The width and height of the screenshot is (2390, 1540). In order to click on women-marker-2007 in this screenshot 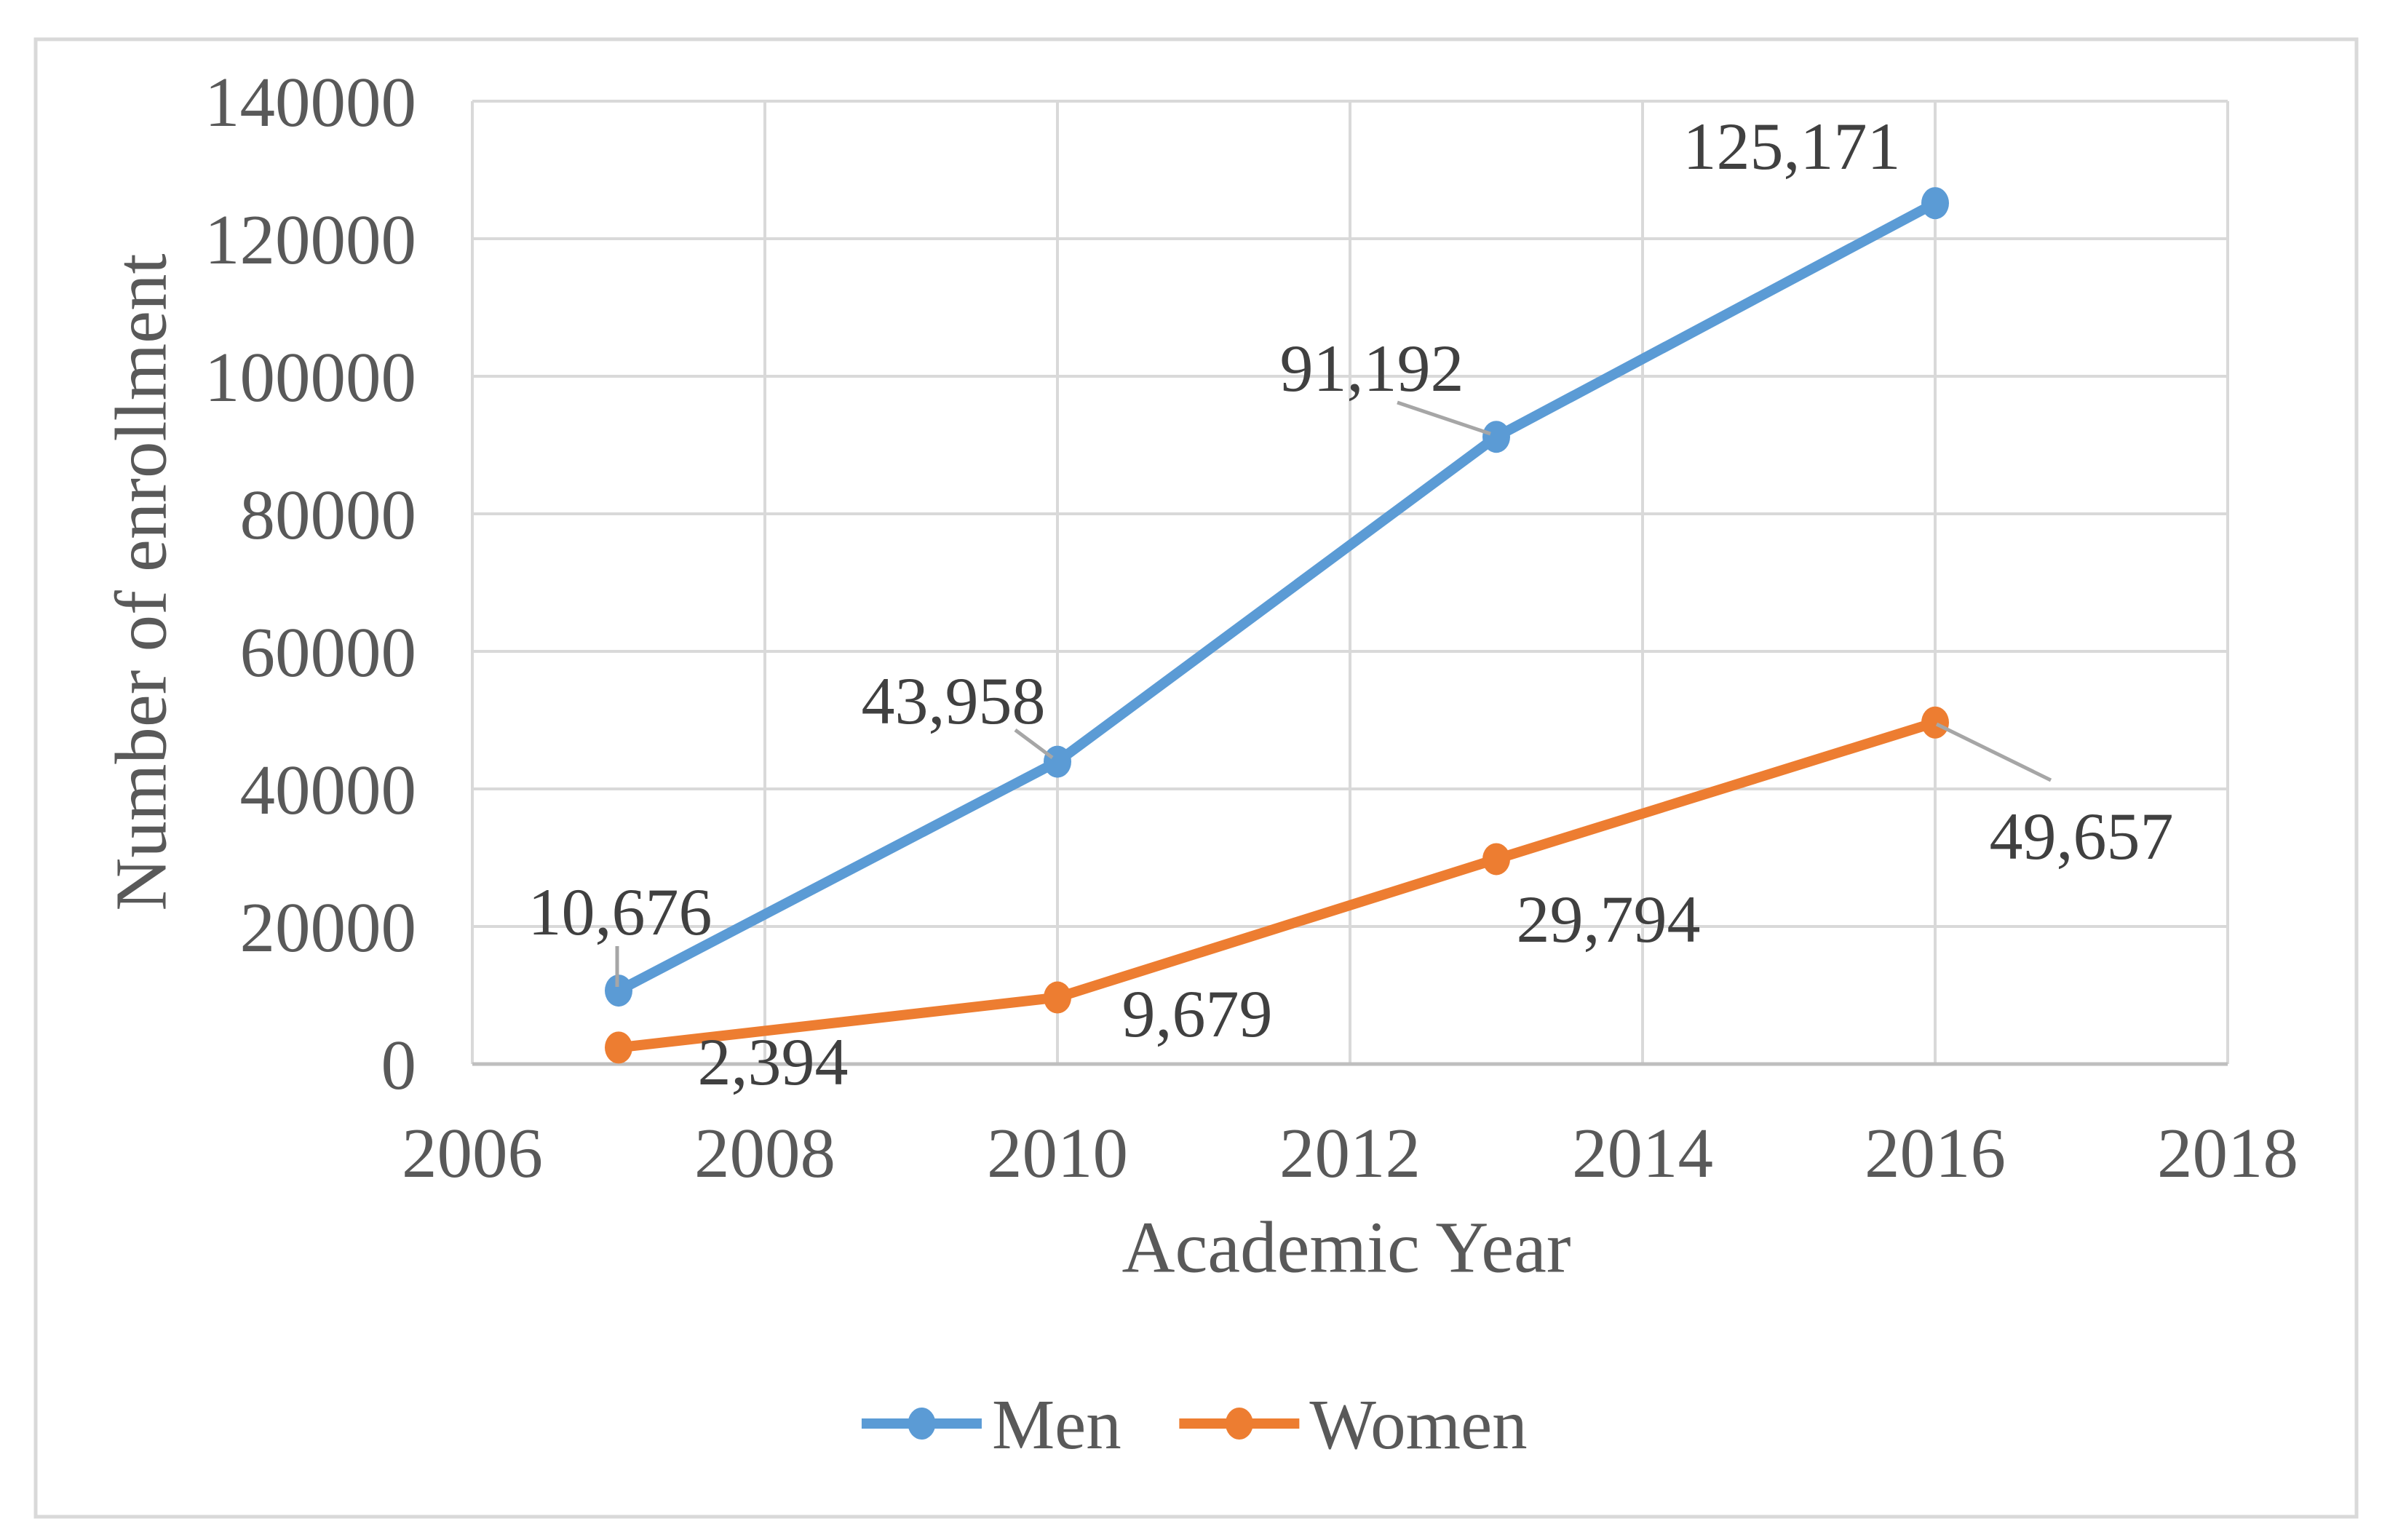, I will do `click(618, 1047)`.